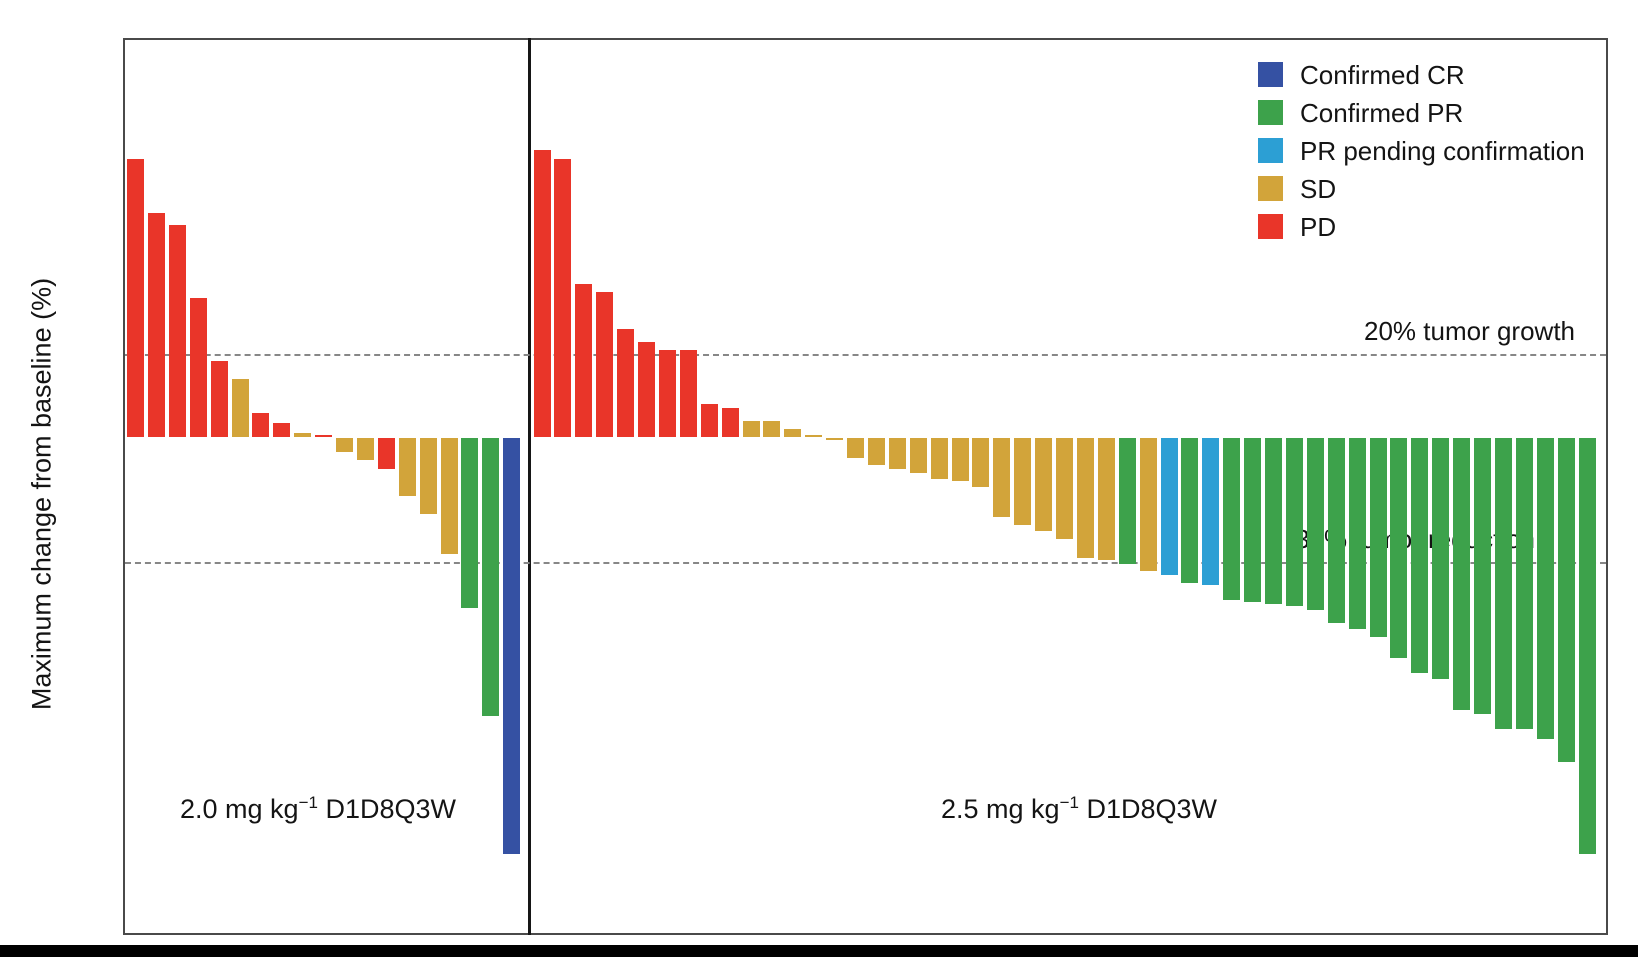  Describe the element at coordinates (1318, 189) in the screenshot. I see `legend-label: SD` at that location.